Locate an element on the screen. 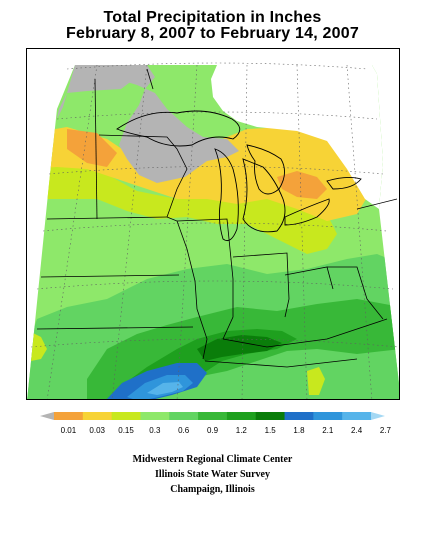 The width and height of the screenshot is (425, 550). legend-label: 0.6 is located at coordinates (184, 430).